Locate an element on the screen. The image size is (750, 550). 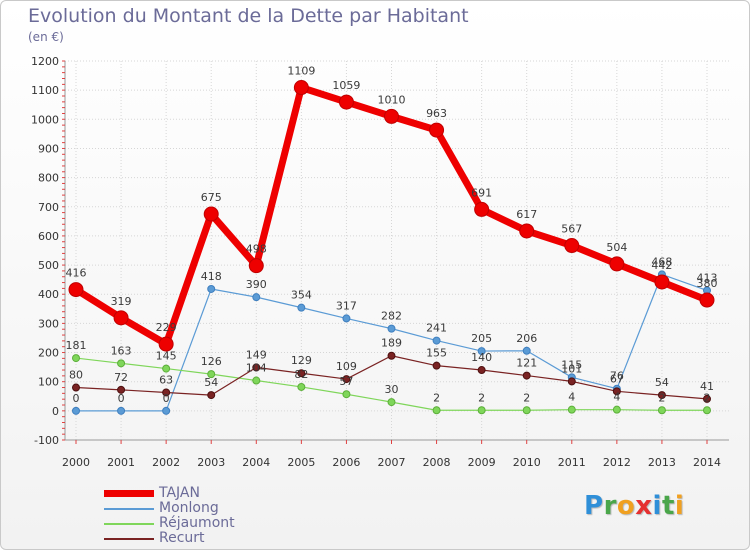
data-label: 140 is located at coordinates (481, 357).